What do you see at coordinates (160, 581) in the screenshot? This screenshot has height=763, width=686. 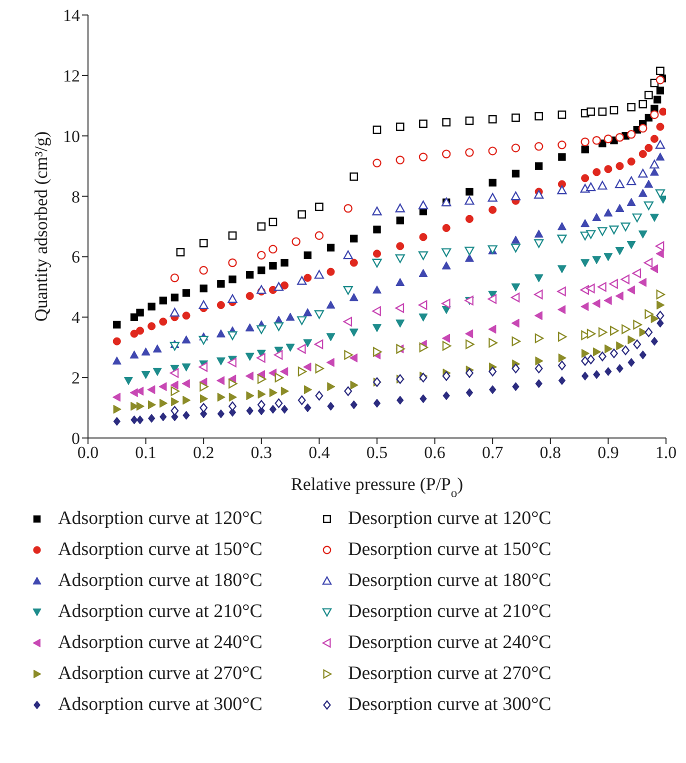 I see `legend-label: Adsorption curve at 180°C` at bounding box center [160, 581].